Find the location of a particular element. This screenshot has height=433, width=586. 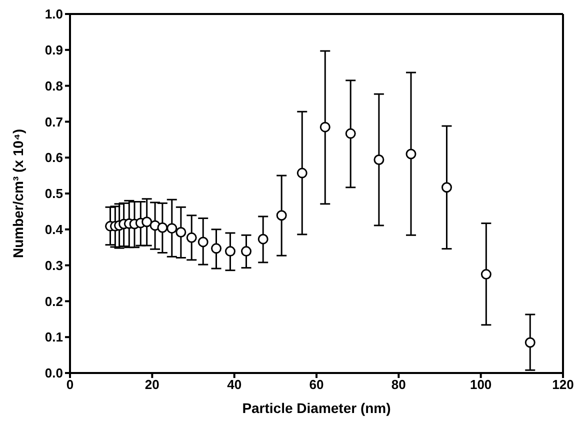

y-tick-label: 0.8 is located at coordinates (53, 86).